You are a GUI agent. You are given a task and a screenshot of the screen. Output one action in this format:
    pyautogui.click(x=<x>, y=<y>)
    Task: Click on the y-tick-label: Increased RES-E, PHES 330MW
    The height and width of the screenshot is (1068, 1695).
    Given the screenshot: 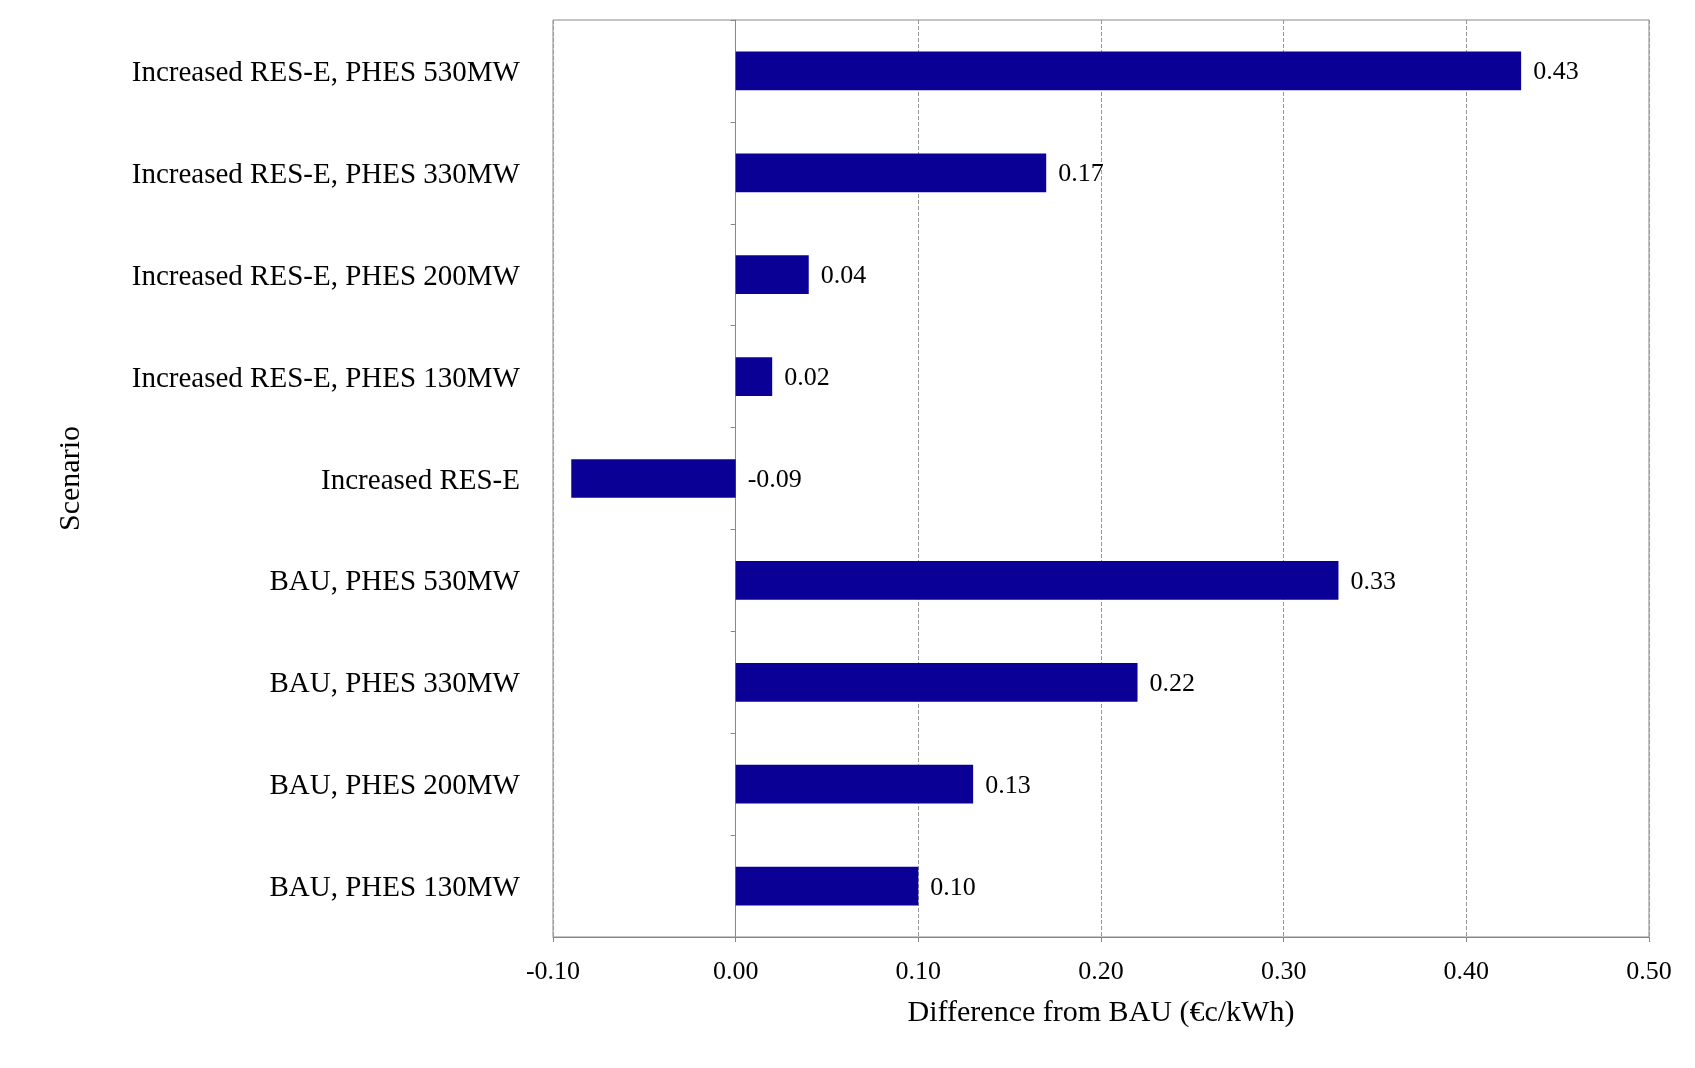 What is the action you would take?
    pyautogui.click(x=326, y=172)
    